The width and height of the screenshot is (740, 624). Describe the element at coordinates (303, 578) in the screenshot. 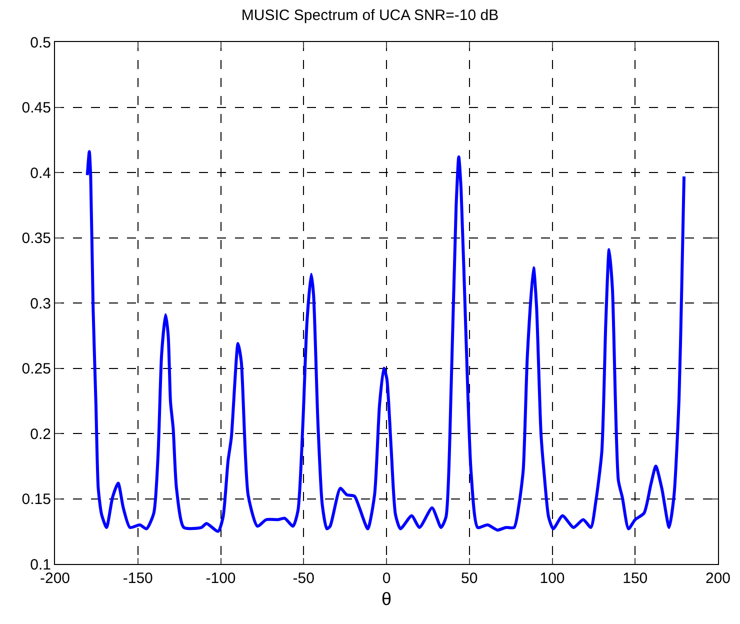

I see `x-tick-label: -50` at that location.